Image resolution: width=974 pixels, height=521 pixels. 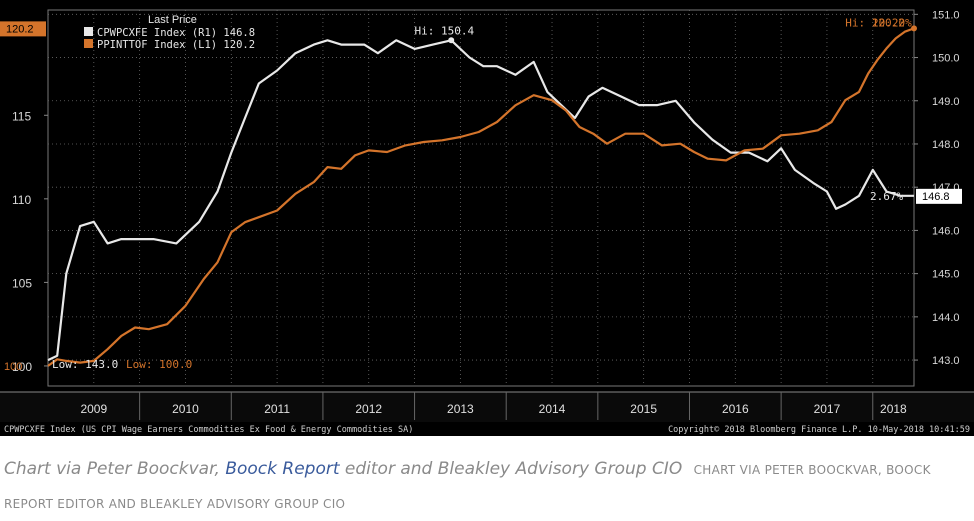 I want to click on left-axis-tick-label: 100, so click(x=22, y=367).